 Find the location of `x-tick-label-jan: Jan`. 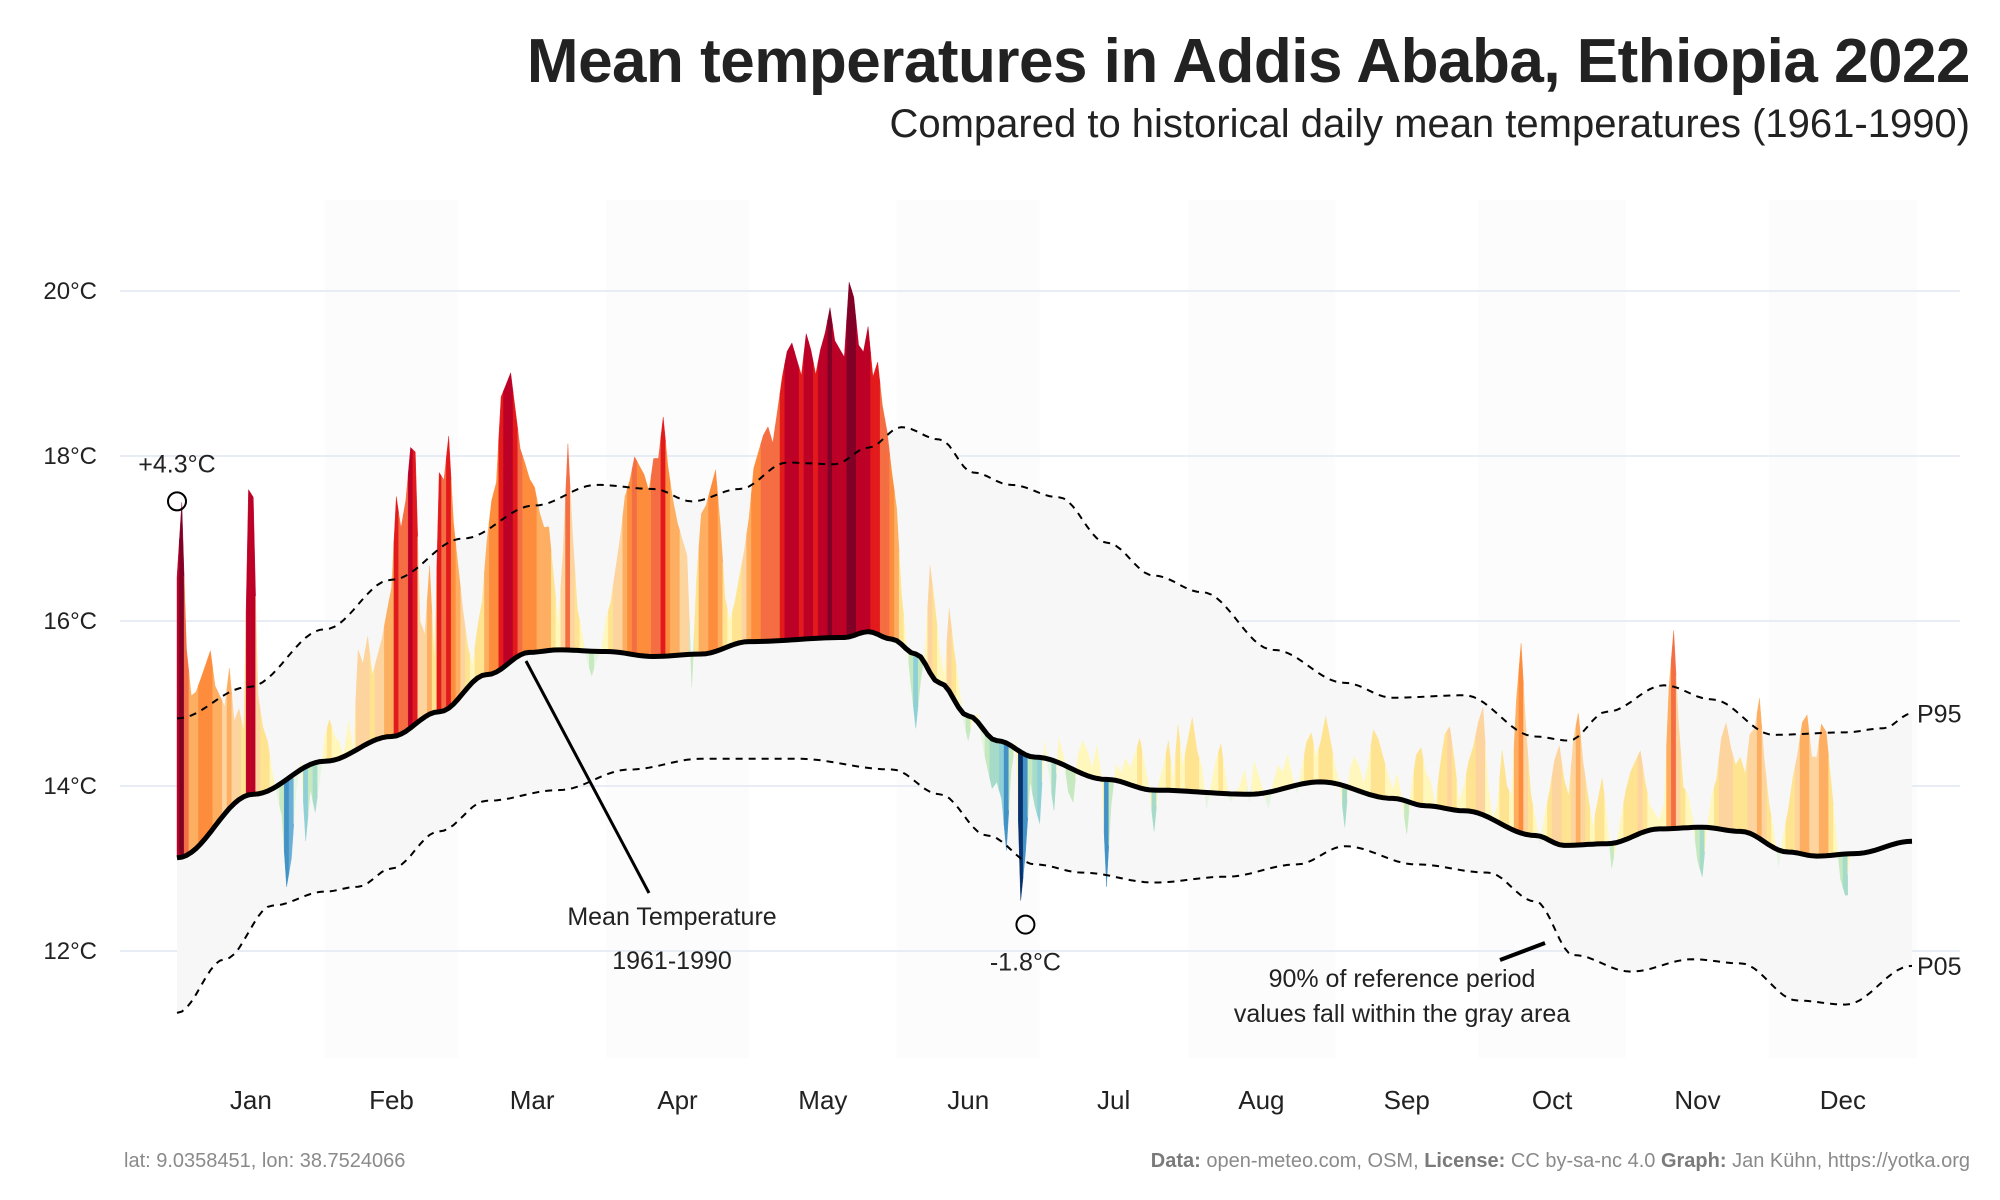

x-tick-label-jan: Jan is located at coordinates (251, 1100).